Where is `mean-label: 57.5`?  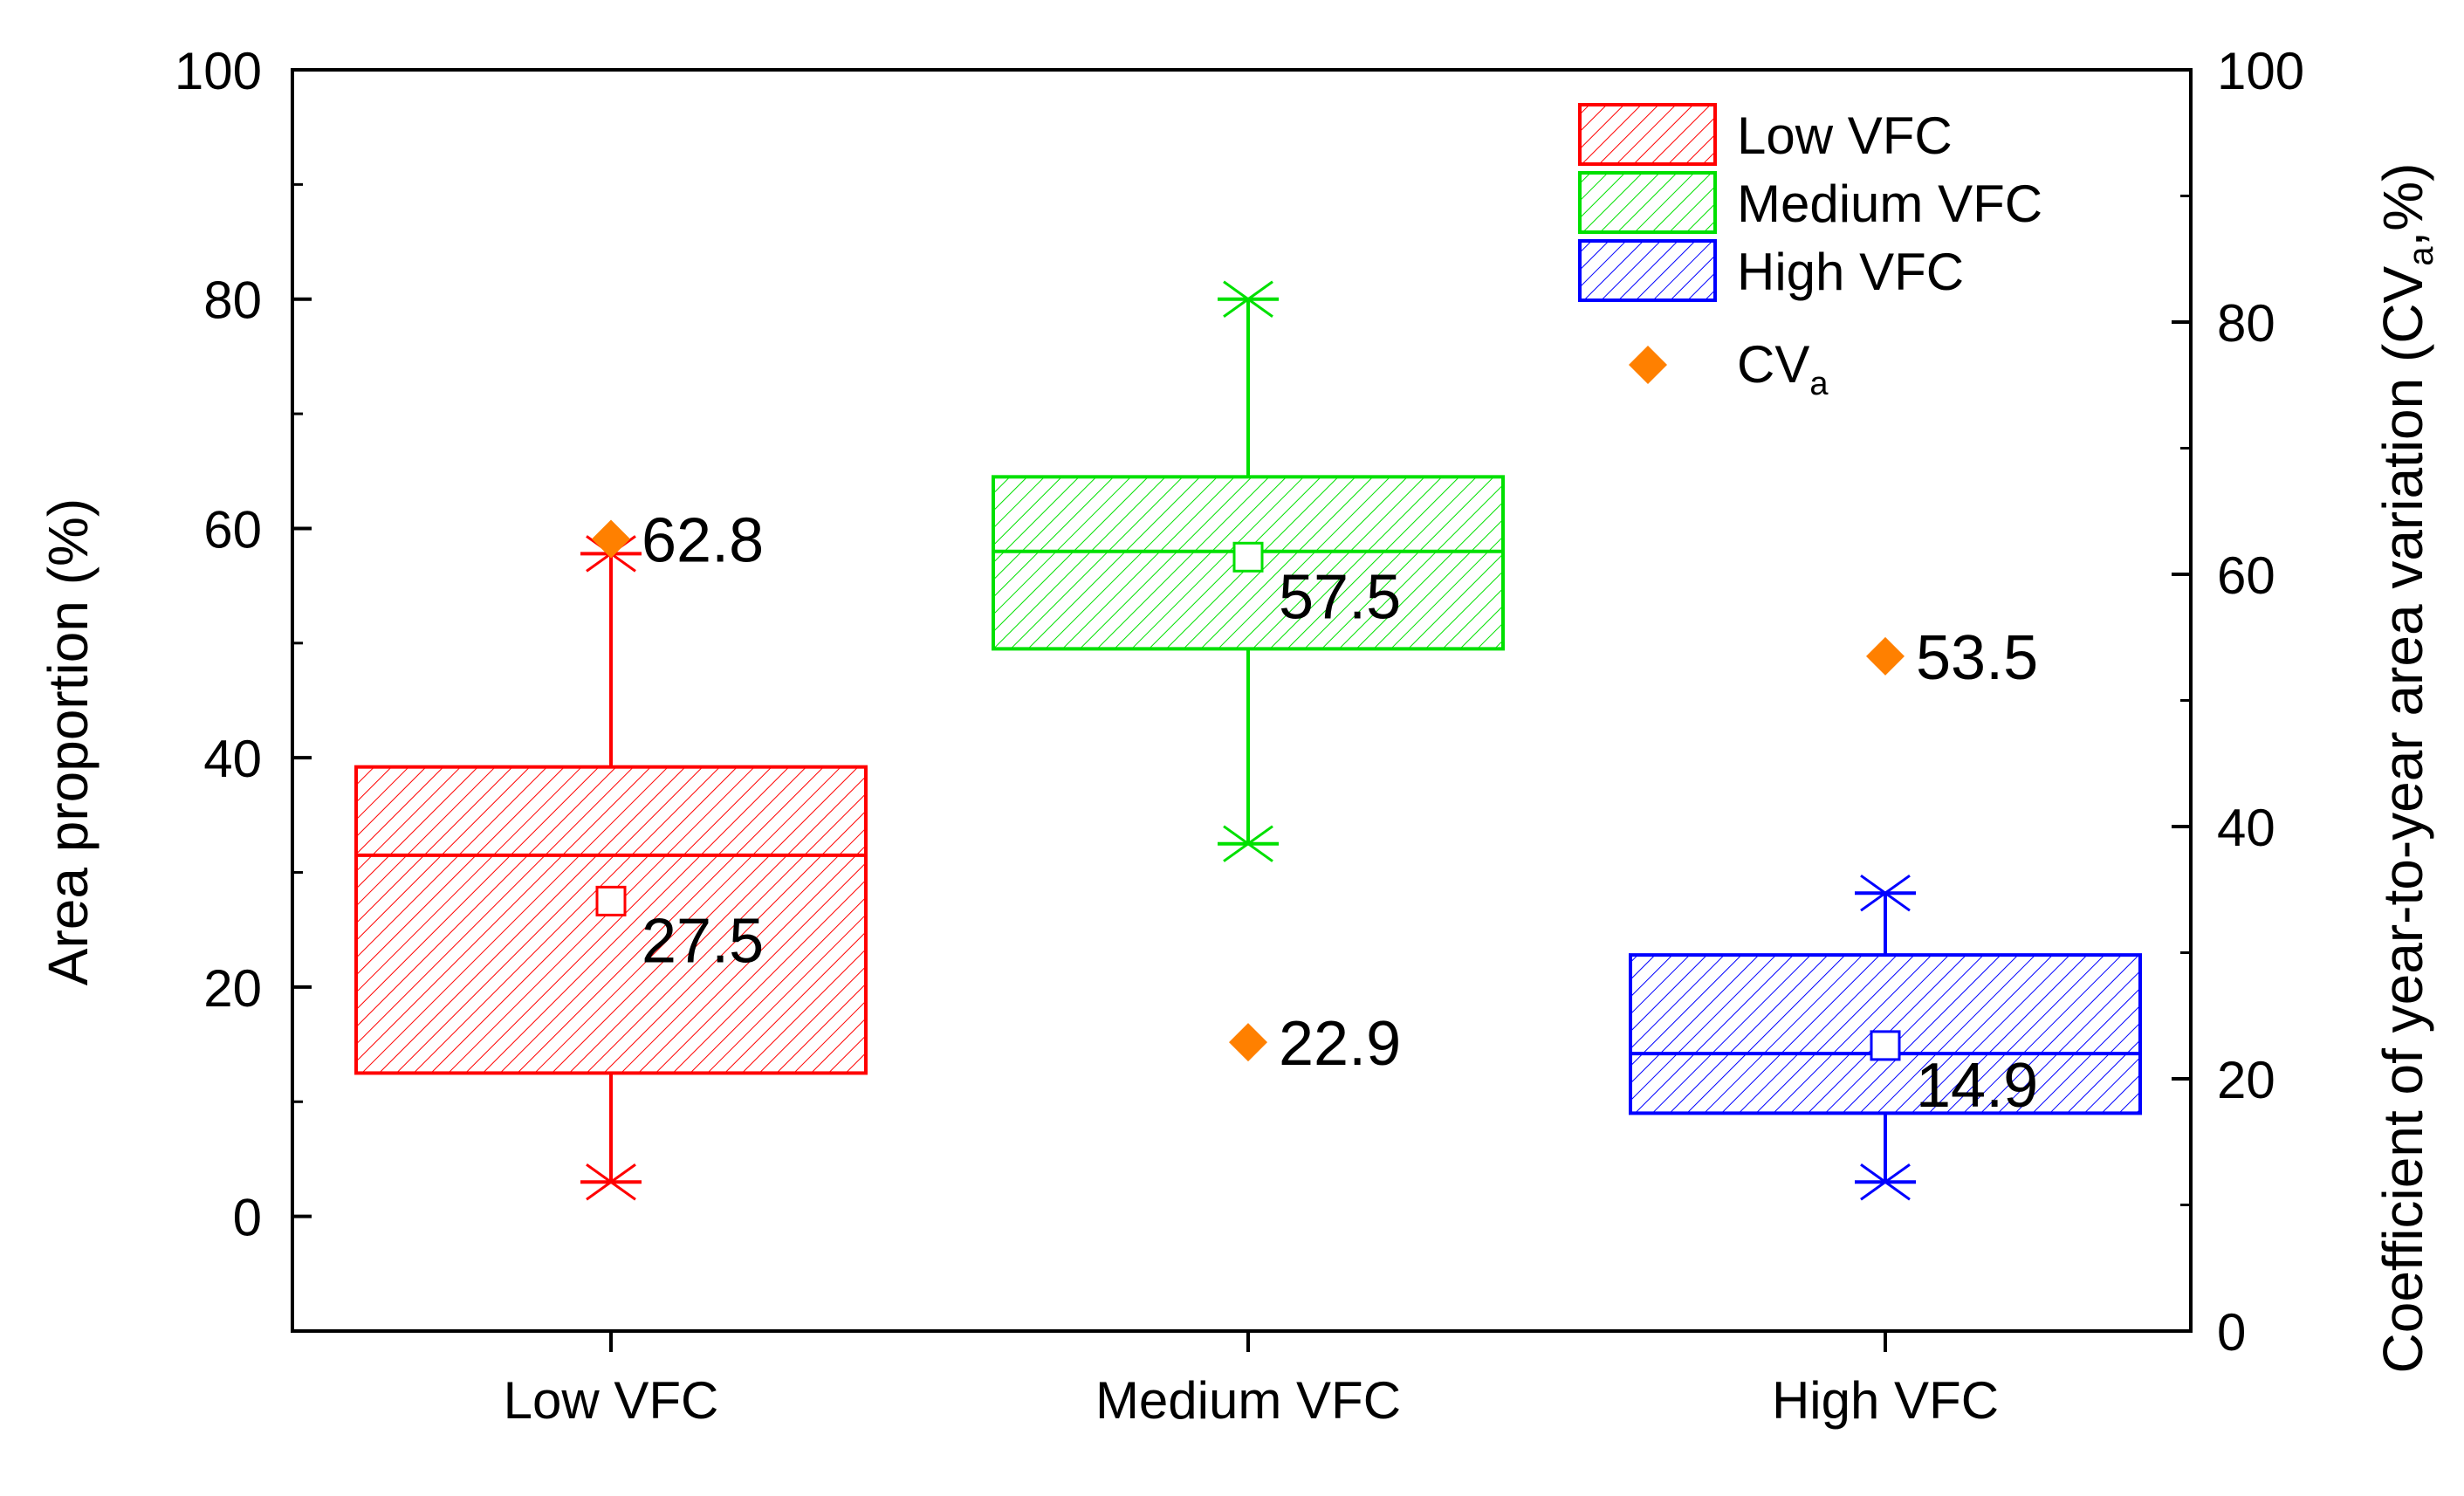 mean-label: 57.5 is located at coordinates (1340, 597).